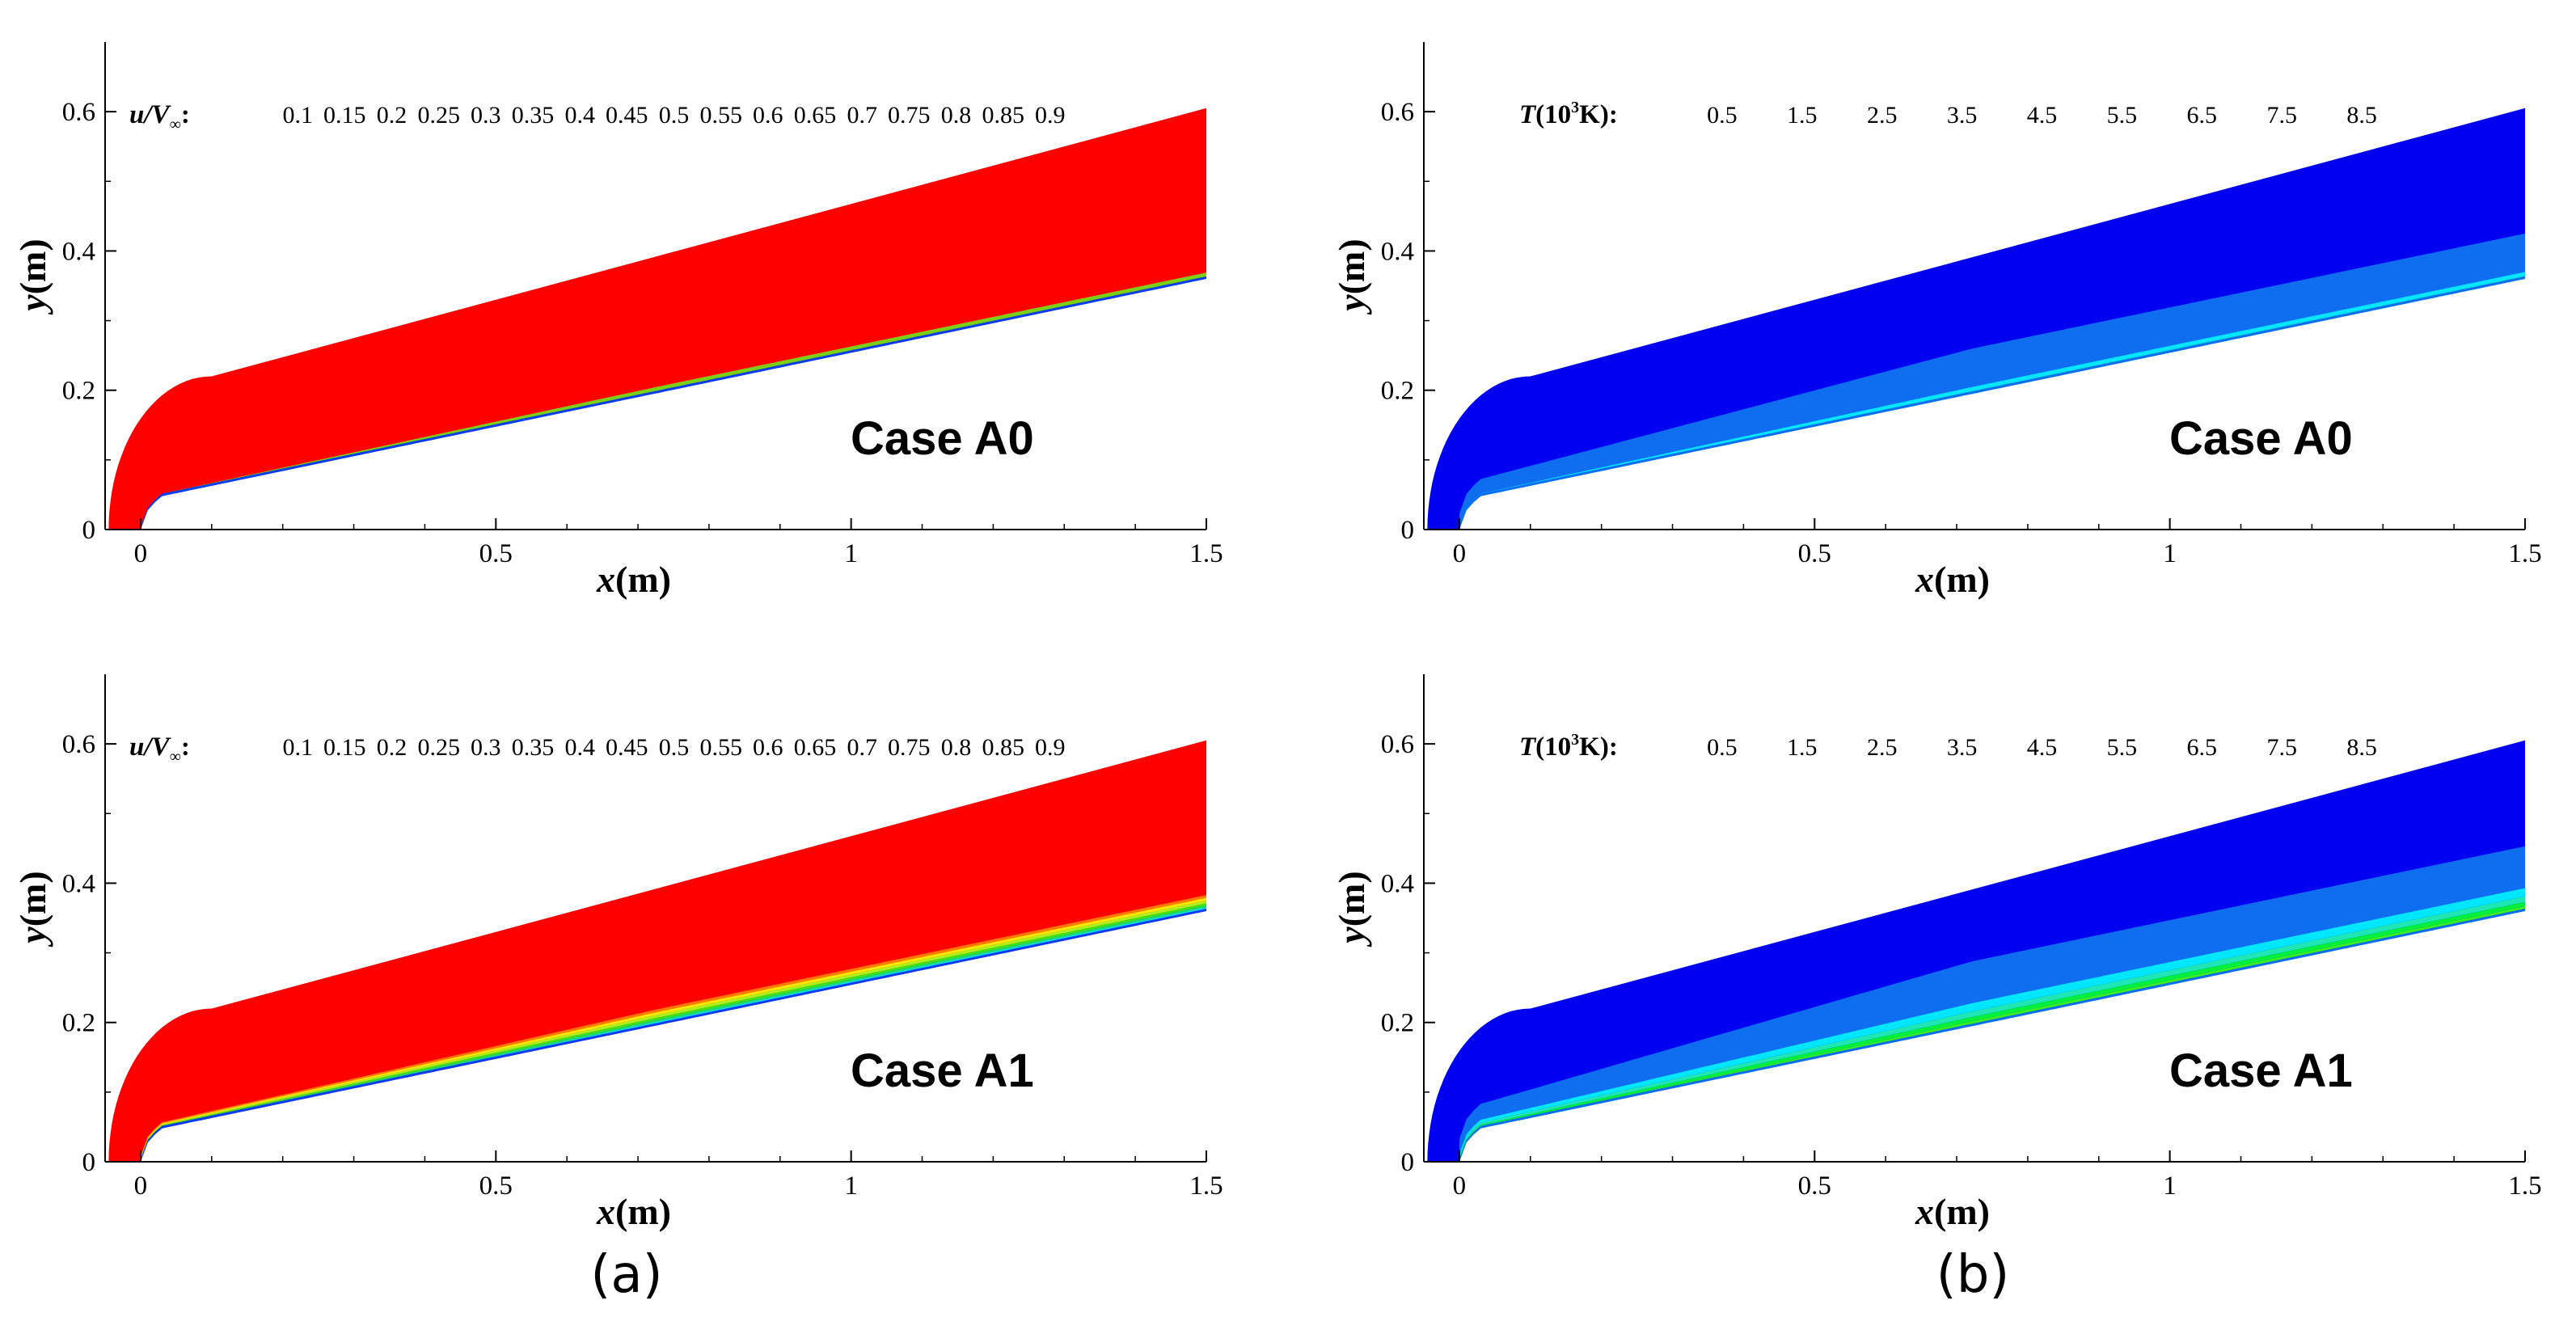 This screenshot has width=2576, height=1338. Describe the element at coordinates (626, 1275) in the screenshot. I see `panel-label-a: (a)` at that location.